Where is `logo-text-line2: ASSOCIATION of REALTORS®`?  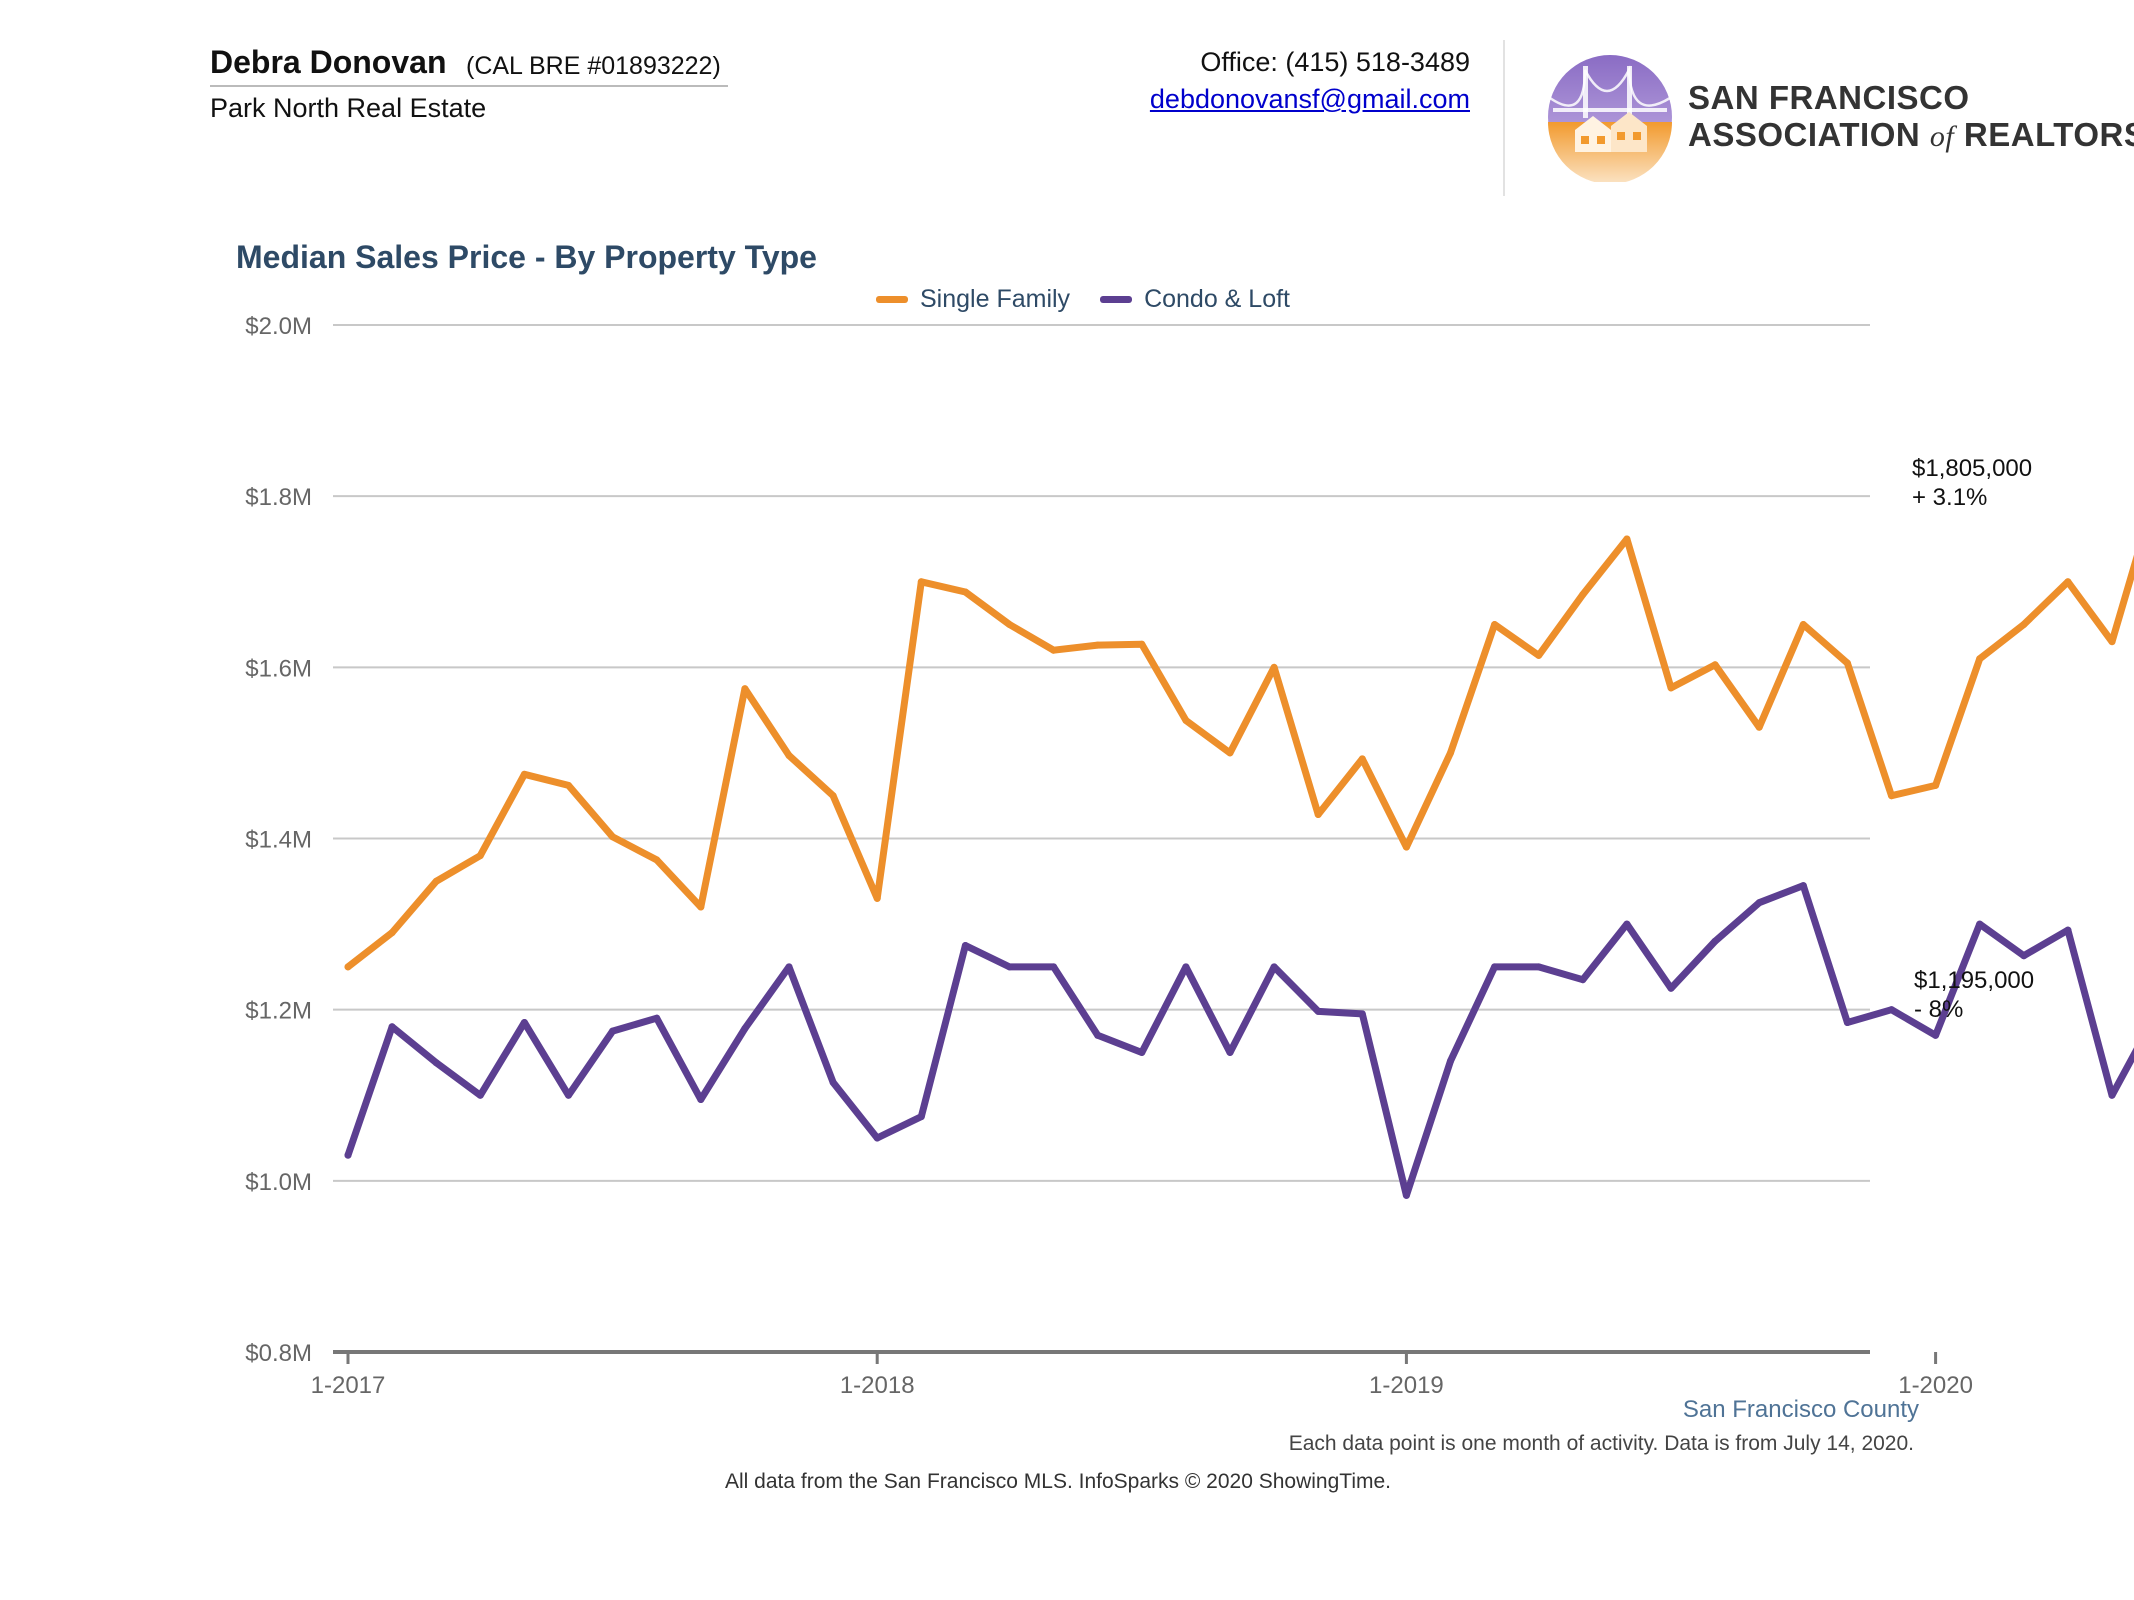 logo-text-line2: ASSOCIATION of REALTORS® is located at coordinates (1911, 135).